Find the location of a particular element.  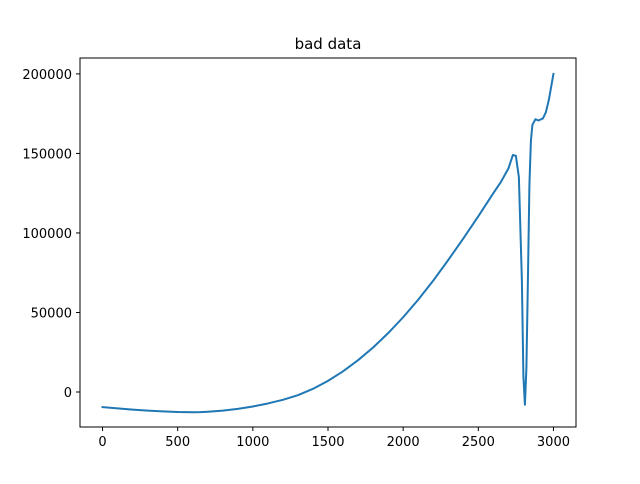

x-tick-label: 1500 is located at coordinates (327, 442).